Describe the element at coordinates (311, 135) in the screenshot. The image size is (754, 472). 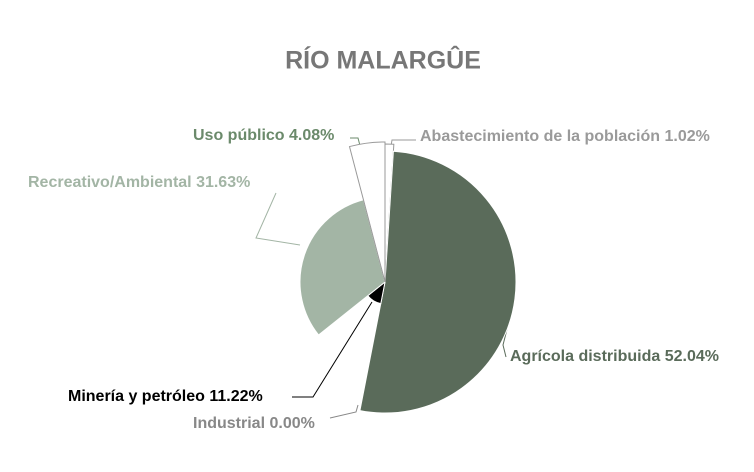
I see `slice-label-value: 4.08%` at that location.